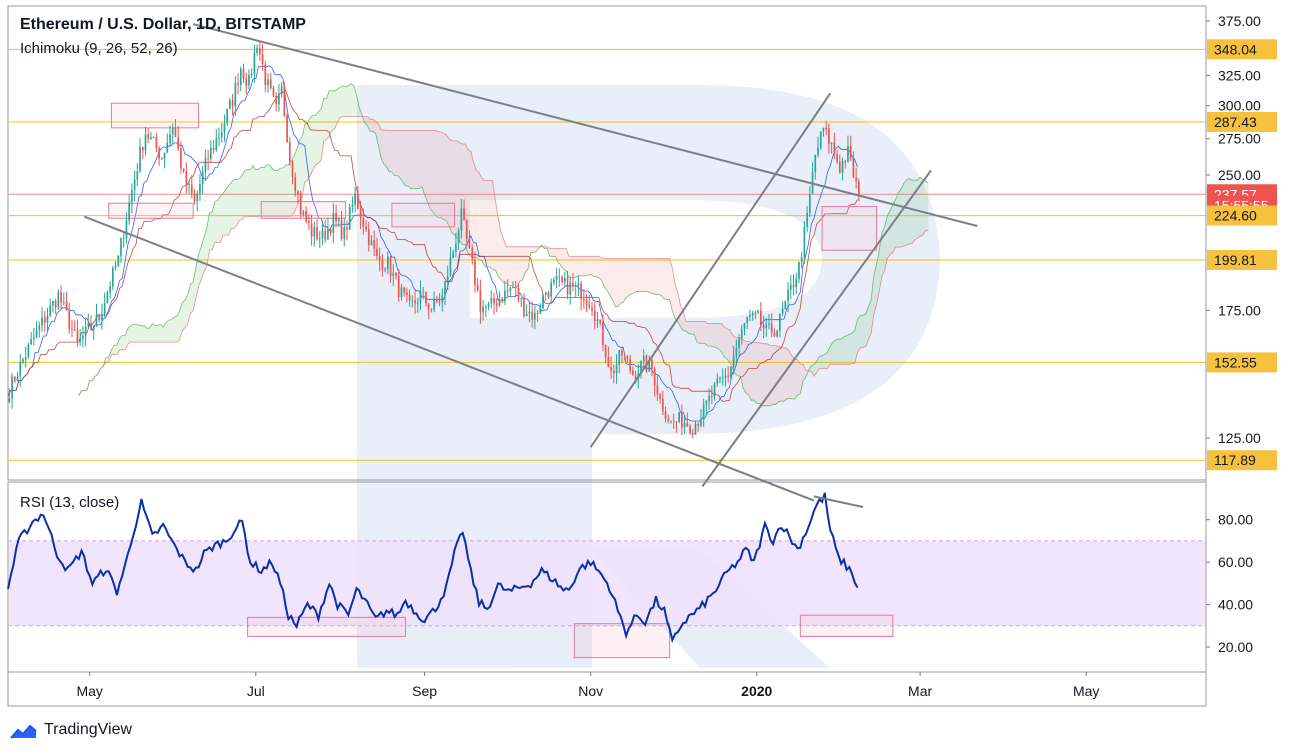  What do you see at coordinates (756, 691) in the screenshot?
I see `time-tick-label: 2020` at bounding box center [756, 691].